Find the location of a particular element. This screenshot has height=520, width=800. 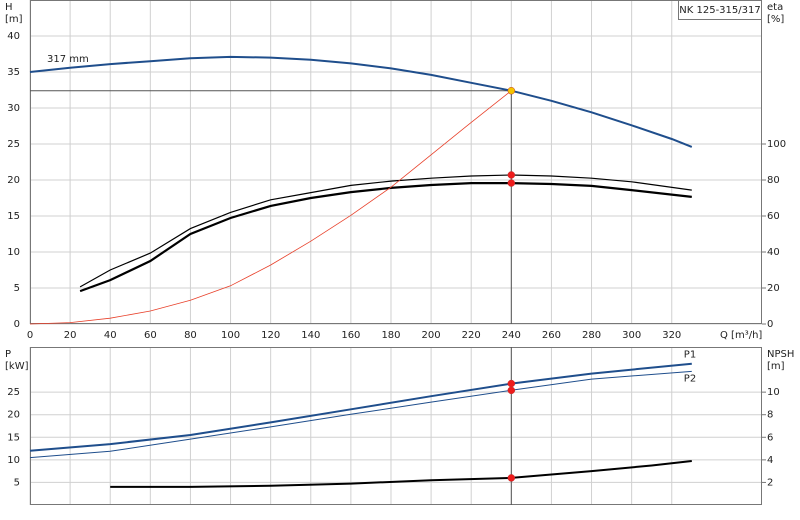

y2-tick-label: 60 is located at coordinates (773, 216).